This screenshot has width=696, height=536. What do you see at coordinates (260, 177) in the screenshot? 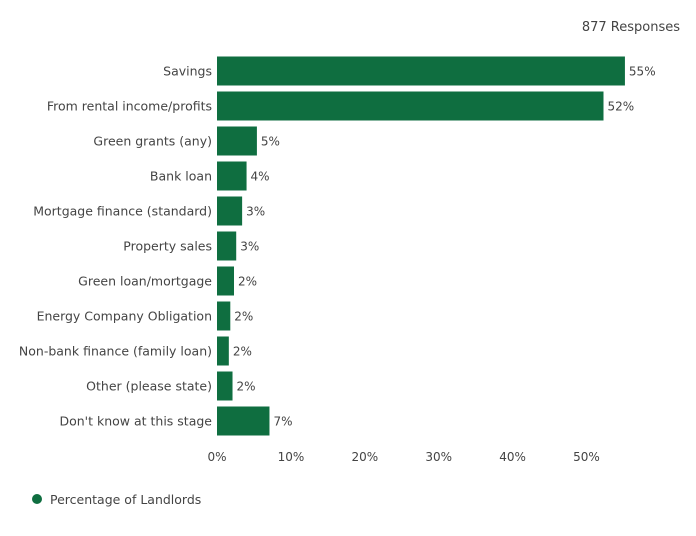
I see `value-label-3: 4%` at bounding box center [260, 177].